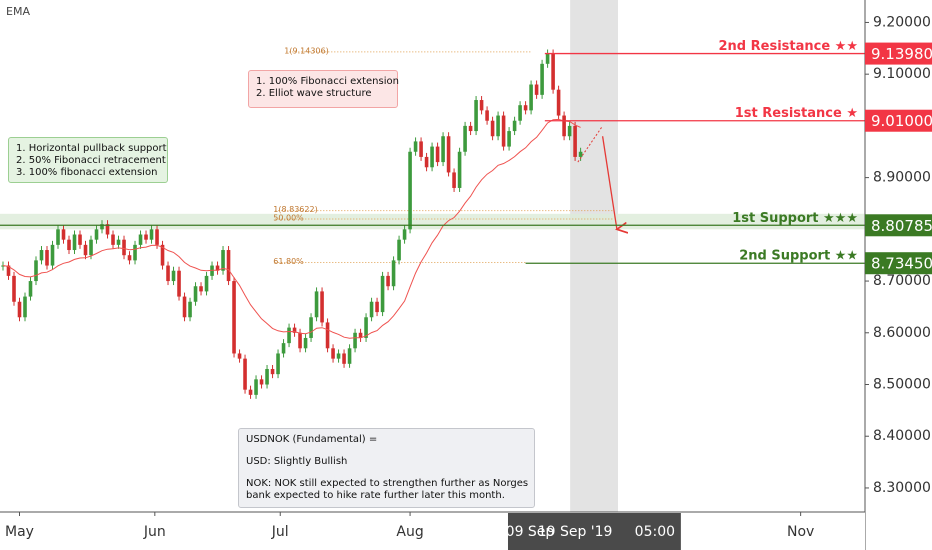 The height and width of the screenshot is (550, 932). Describe the element at coordinates (795, 218) in the screenshot. I see `level-name: 1st Support ★★★` at that location.